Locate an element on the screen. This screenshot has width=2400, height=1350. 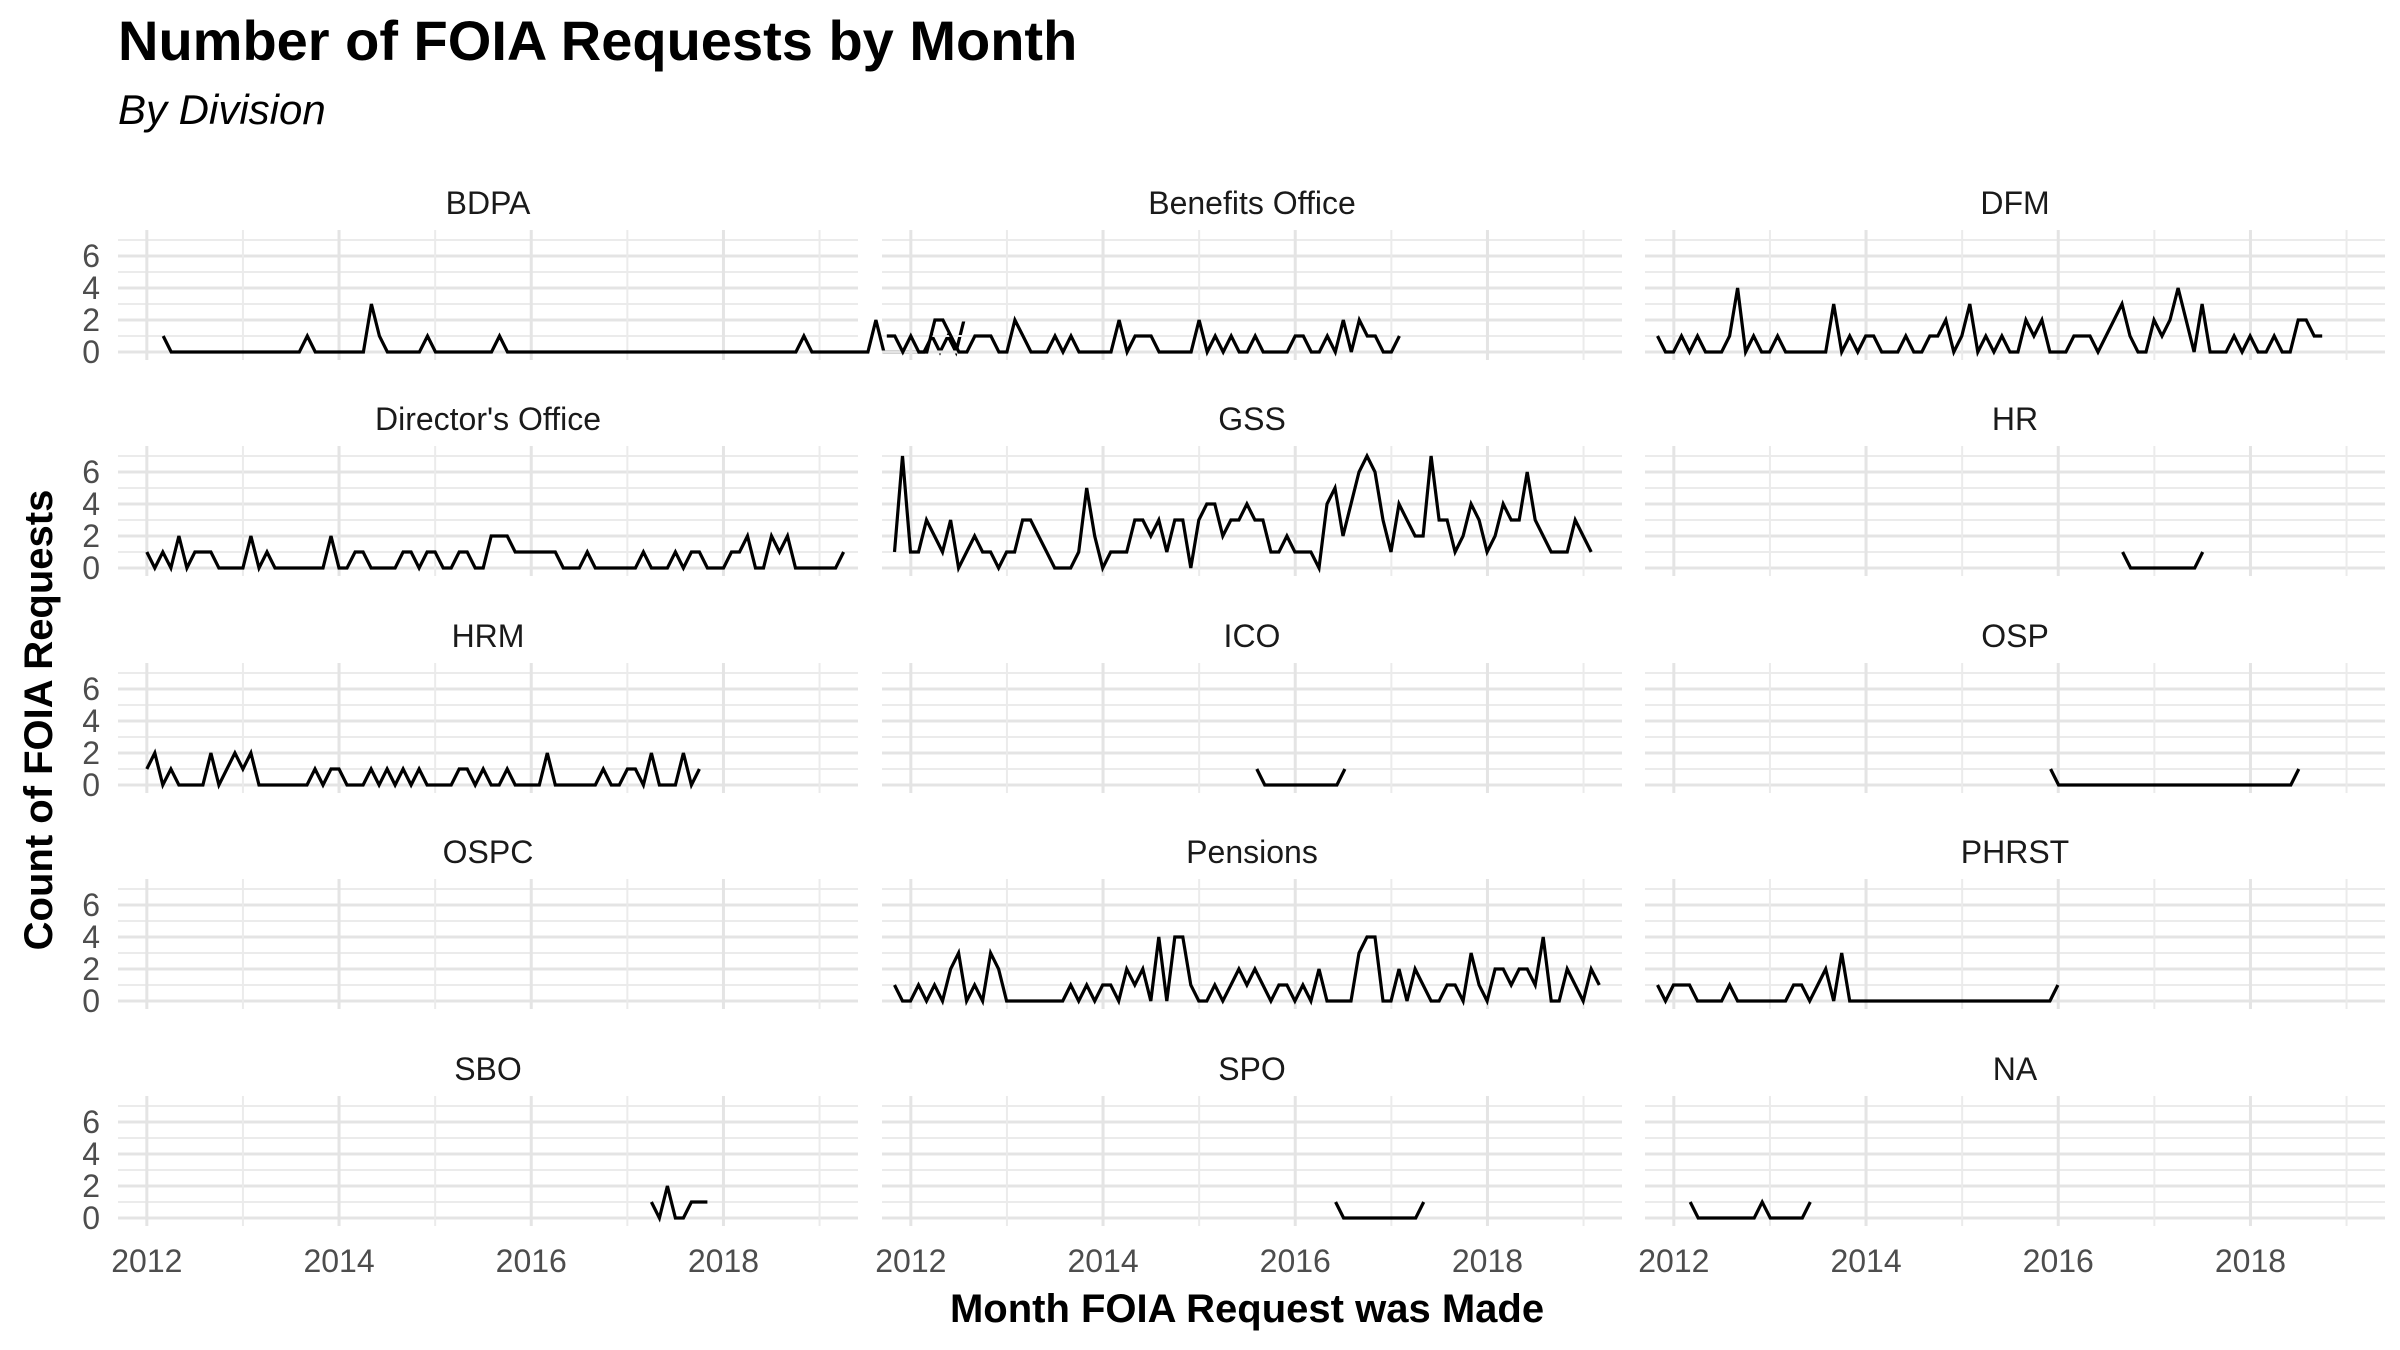
facet-strip-label: Pensions is located at coordinates (1252, 852).